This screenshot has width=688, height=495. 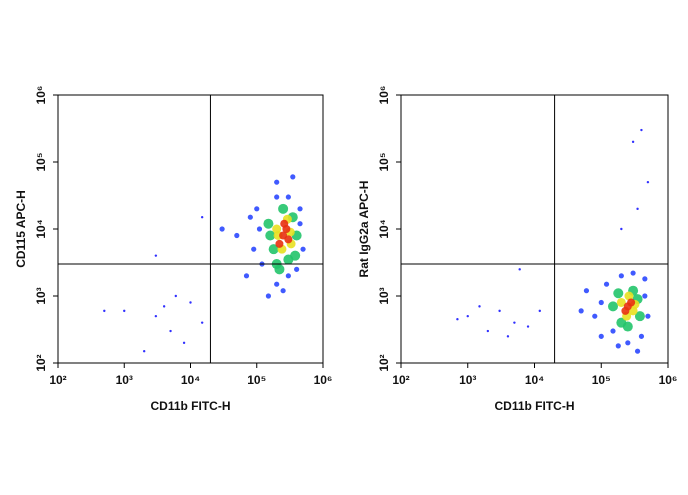 I want to click on x-axis-label: CD11b FITC-H, so click(x=190, y=406).